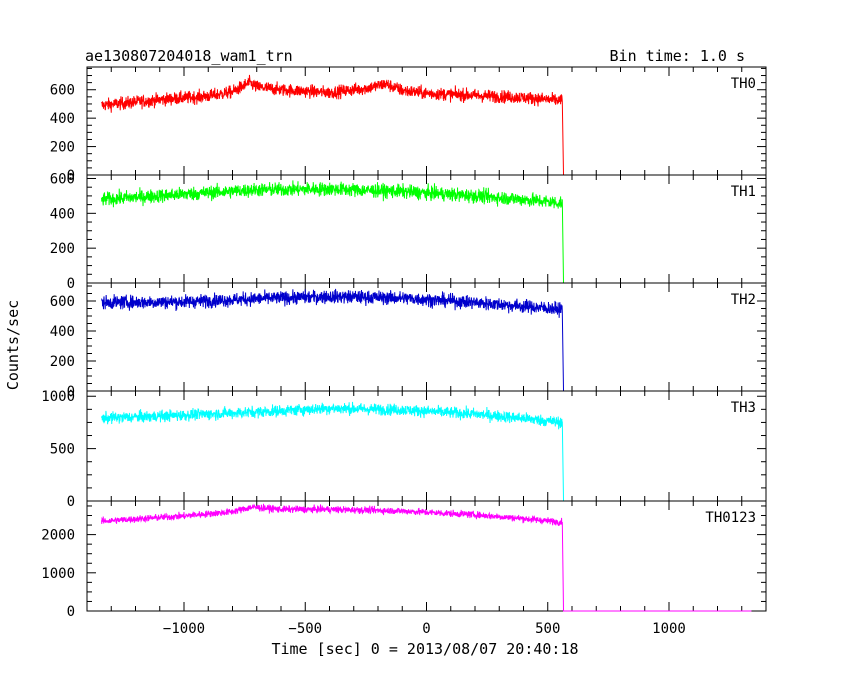 Image resolution: width=850 pixels, height=684 pixels. I want to click on series-line-th2, so click(426, 340).